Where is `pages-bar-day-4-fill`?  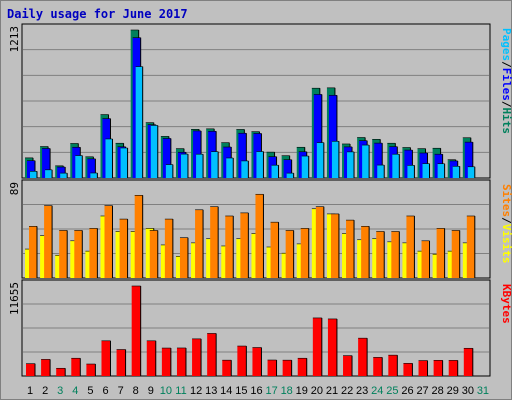
pages-bar-day-4-fill is located at coordinates (79, 166).